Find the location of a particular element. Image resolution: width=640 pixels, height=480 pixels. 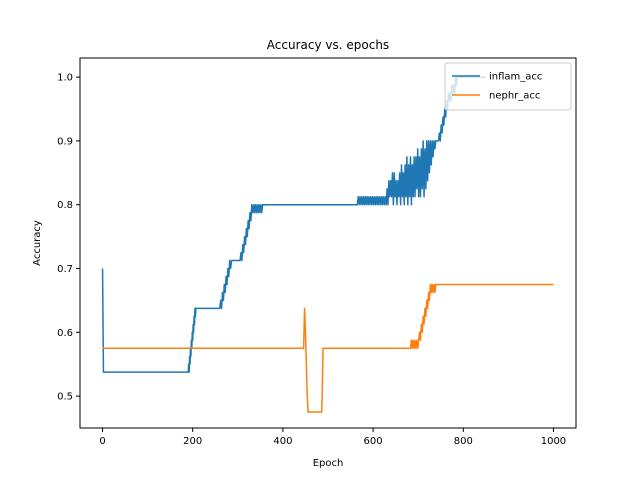

legend-label-inflam-acc: inflam_acc is located at coordinates (515, 77).